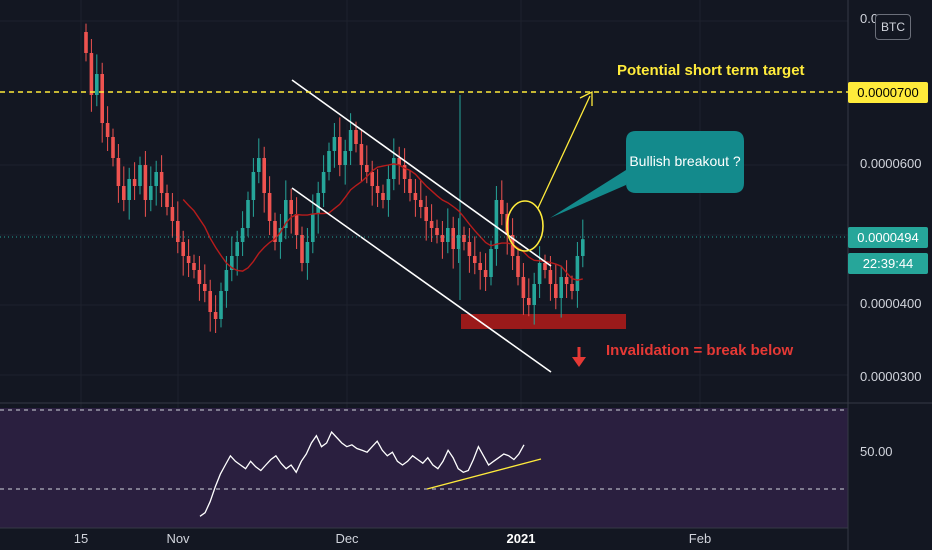  What do you see at coordinates (484, 474) in the screenshot?
I see `rsi-trendline` at bounding box center [484, 474].